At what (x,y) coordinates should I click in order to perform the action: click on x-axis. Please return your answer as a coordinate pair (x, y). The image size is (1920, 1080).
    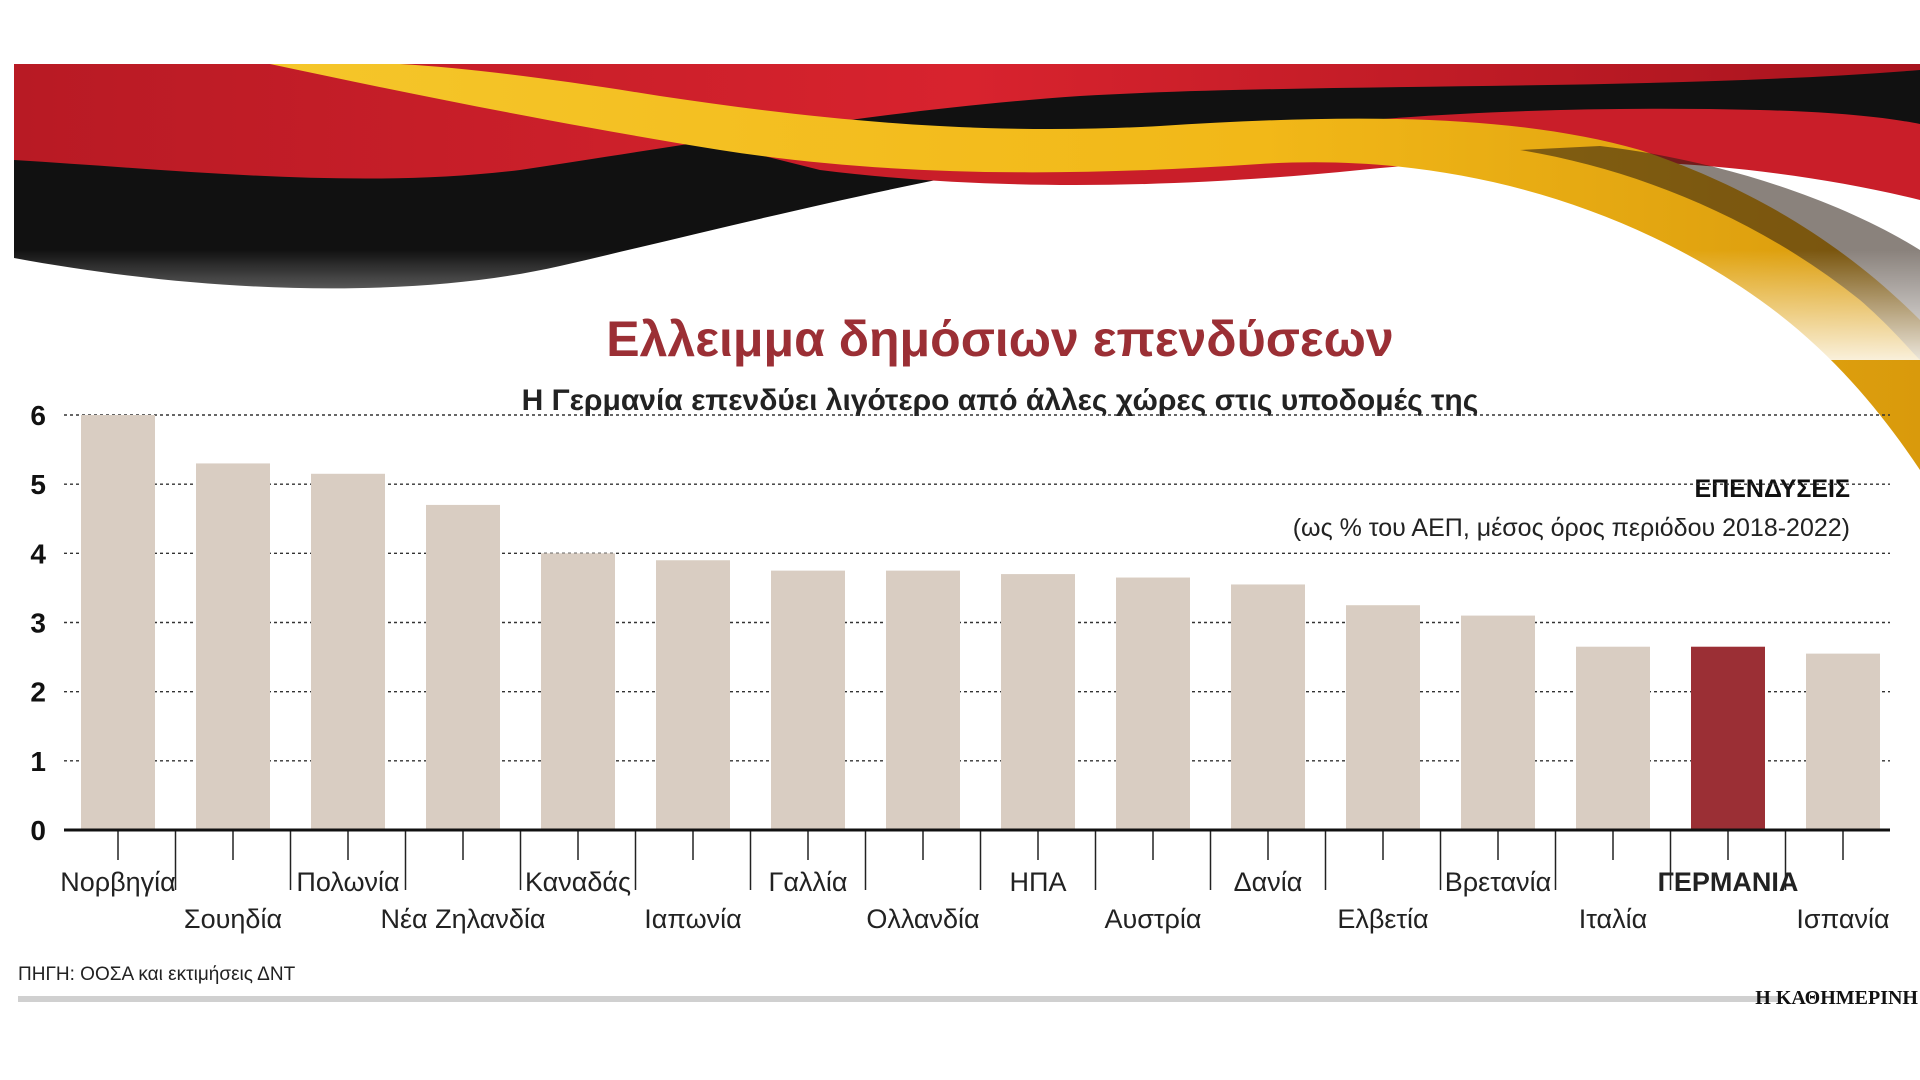
    Looking at the image, I should click on (977, 859).